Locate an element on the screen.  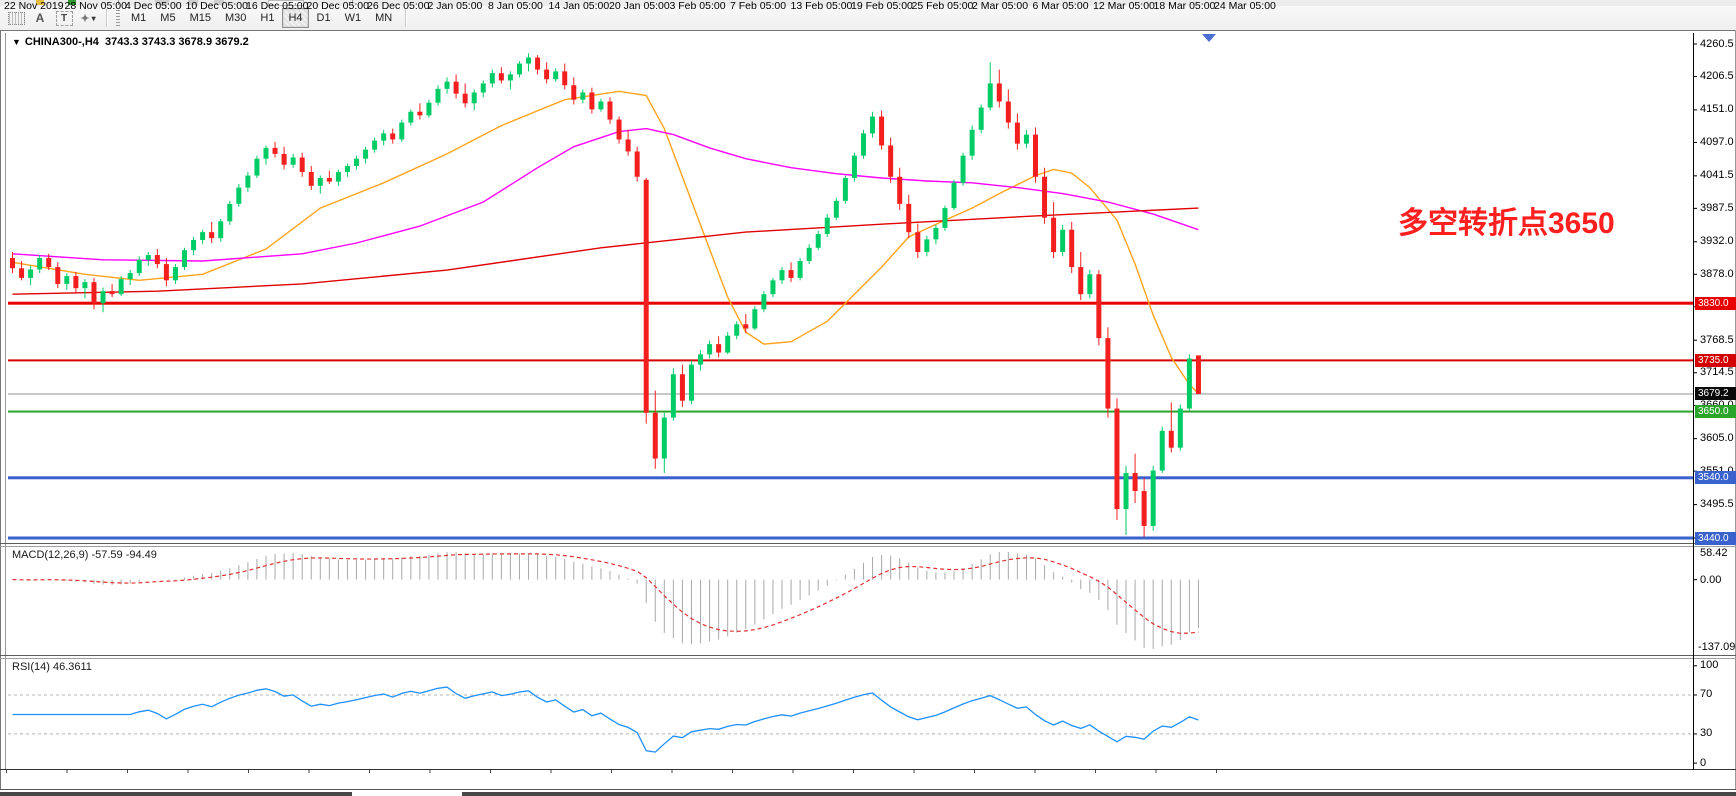
time-axis-label: 8 Jan 05:00 is located at coordinates (515, 6).